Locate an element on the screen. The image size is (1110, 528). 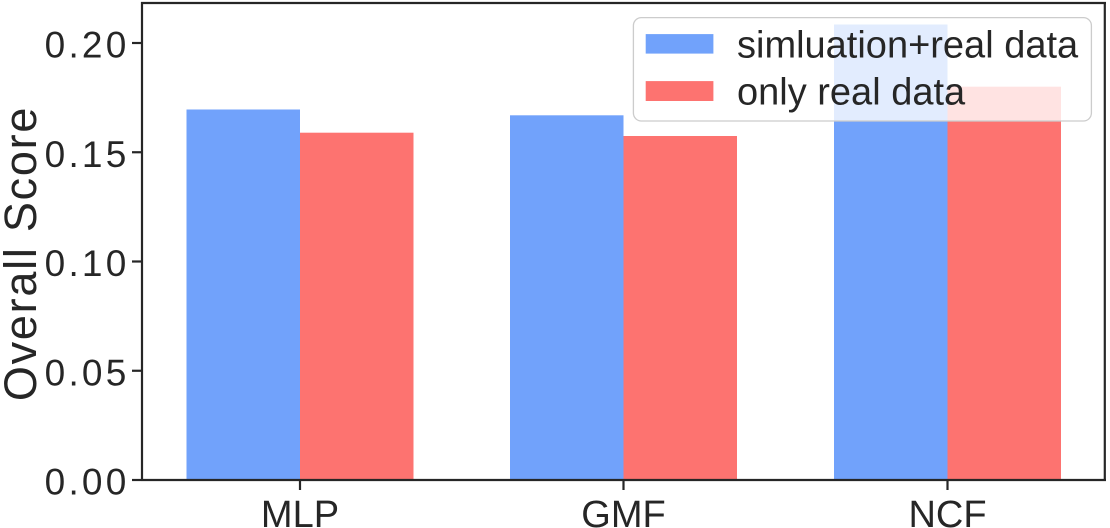
svg-text: 0.20 is located at coordinates (87, 45).